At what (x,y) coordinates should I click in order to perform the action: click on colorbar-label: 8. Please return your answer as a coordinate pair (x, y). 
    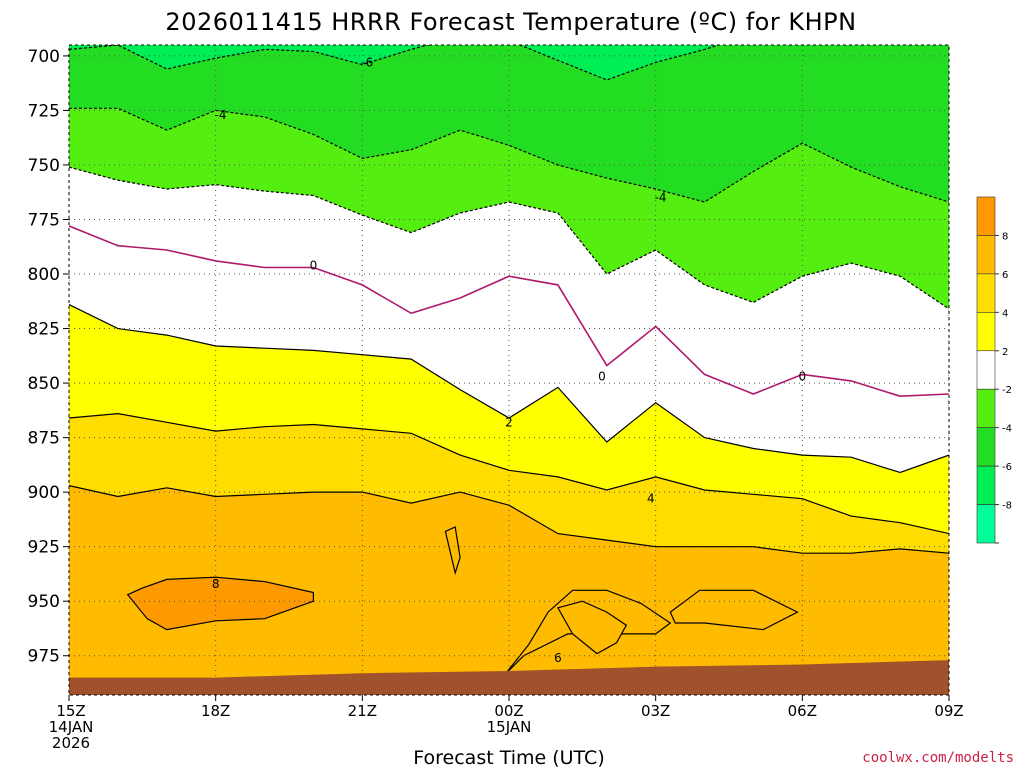
    Looking at the image, I should click on (1005, 236).